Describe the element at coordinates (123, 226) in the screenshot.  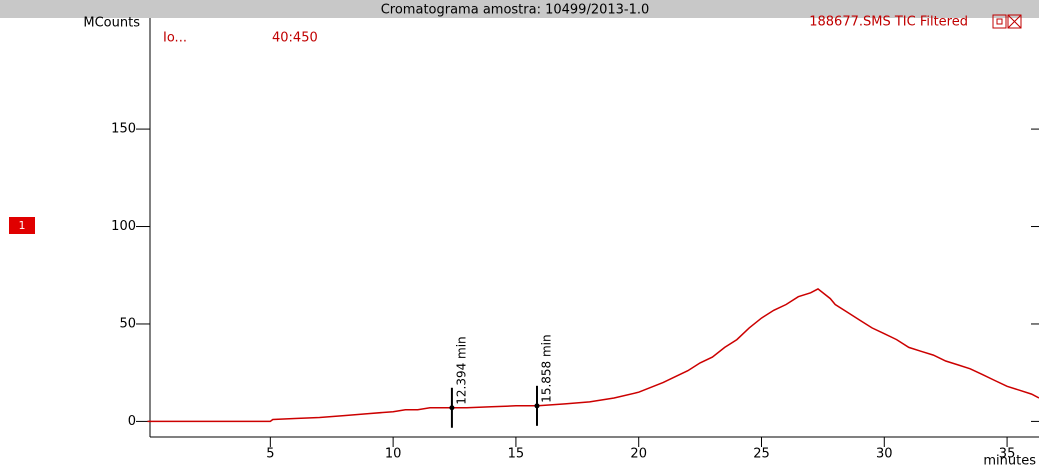
I see `y-tick-label: 100` at that location.